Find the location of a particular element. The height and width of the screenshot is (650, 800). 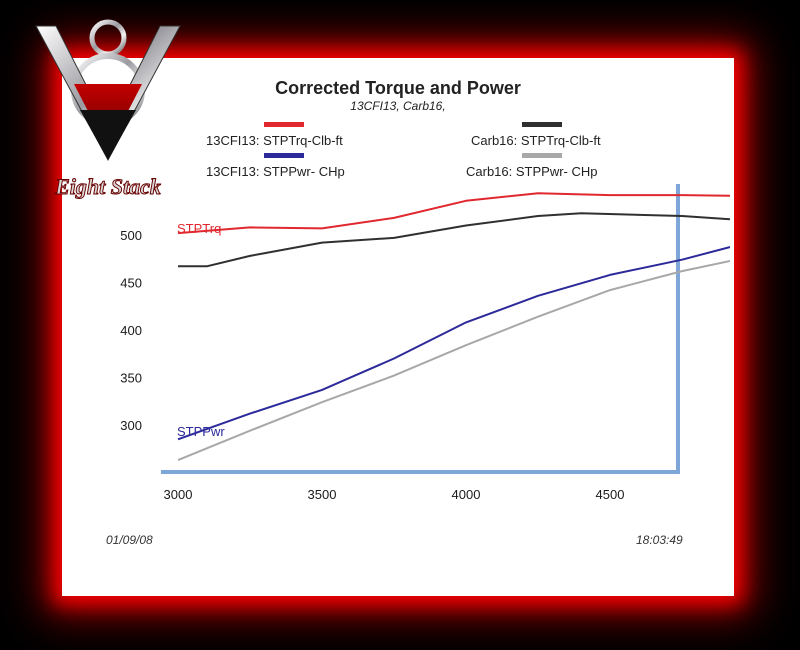

chart-subtitle: 13CFI13, Carb16, is located at coordinates (398, 106).